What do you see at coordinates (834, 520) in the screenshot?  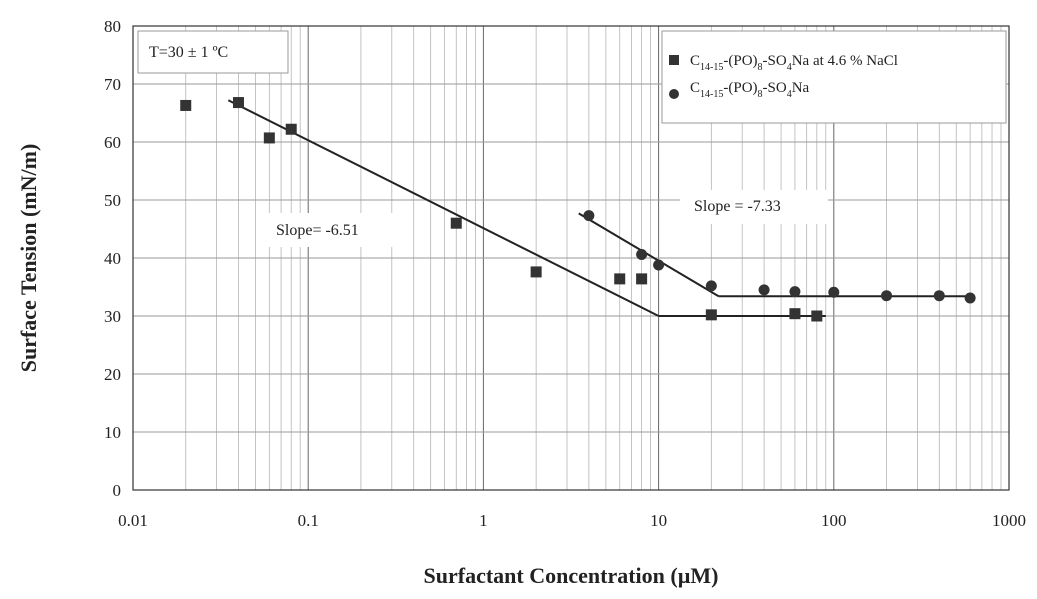 I see `x-tick-label: 100` at bounding box center [834, 520].